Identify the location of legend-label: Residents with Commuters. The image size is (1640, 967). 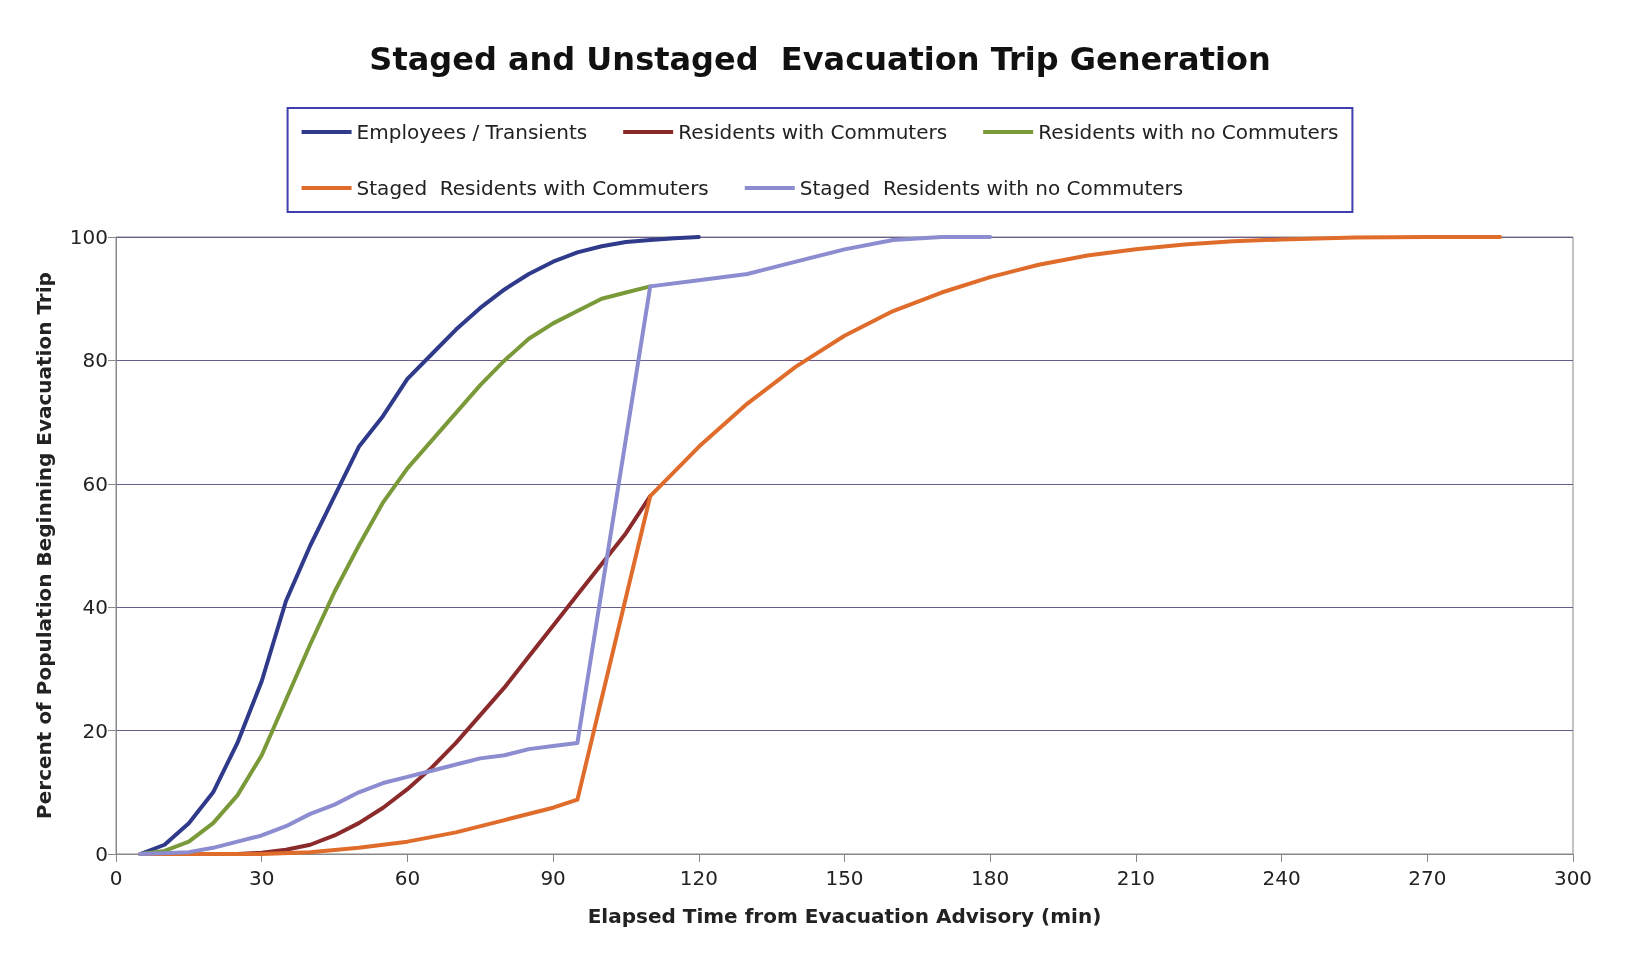
(813, 132).